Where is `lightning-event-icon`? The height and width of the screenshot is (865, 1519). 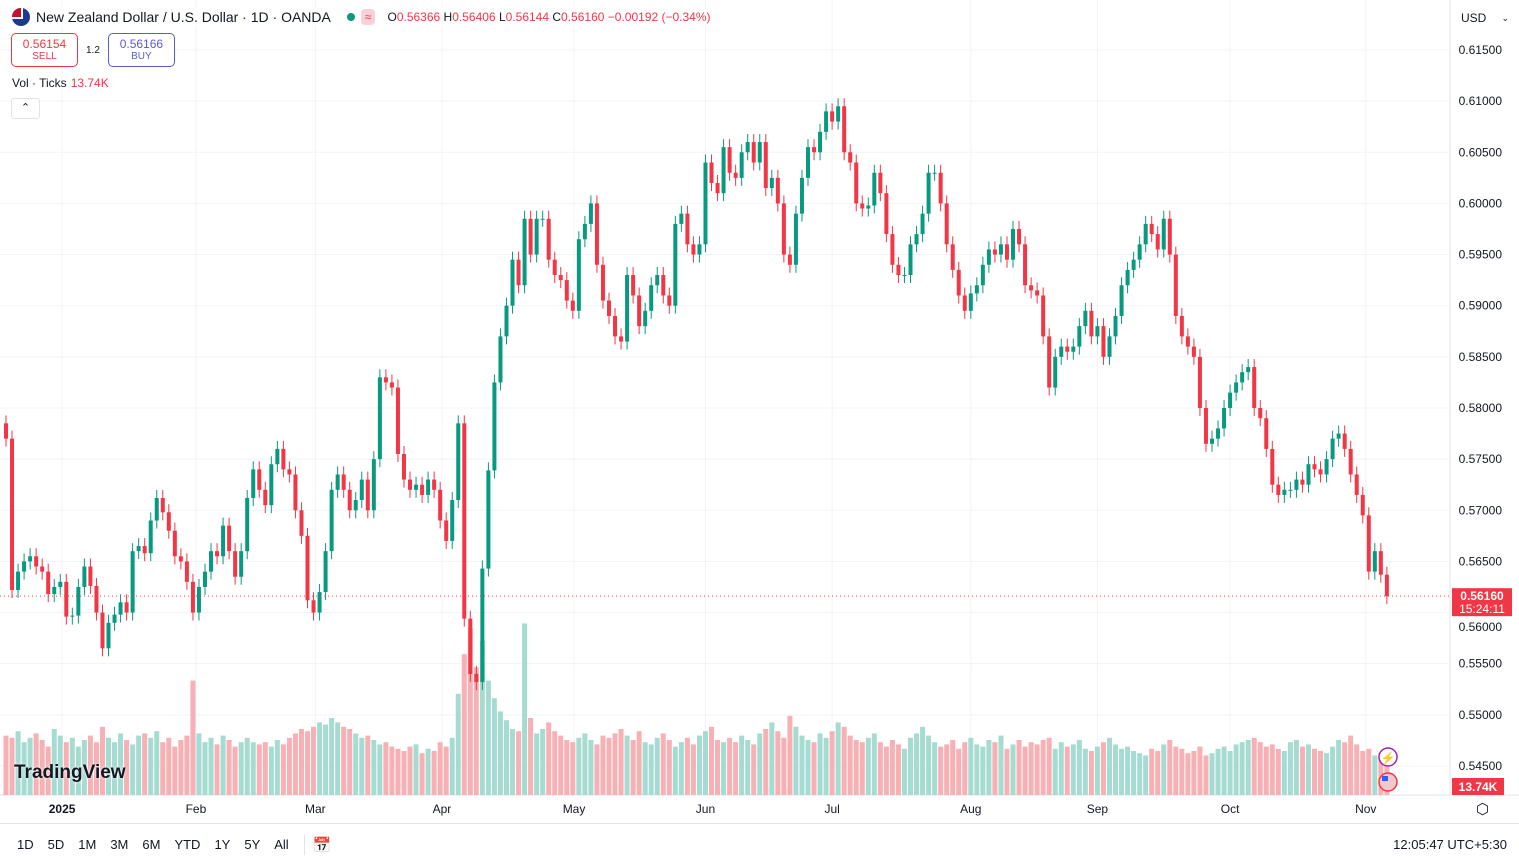
lightning-event-icon is located at coordinates (1388, 757).